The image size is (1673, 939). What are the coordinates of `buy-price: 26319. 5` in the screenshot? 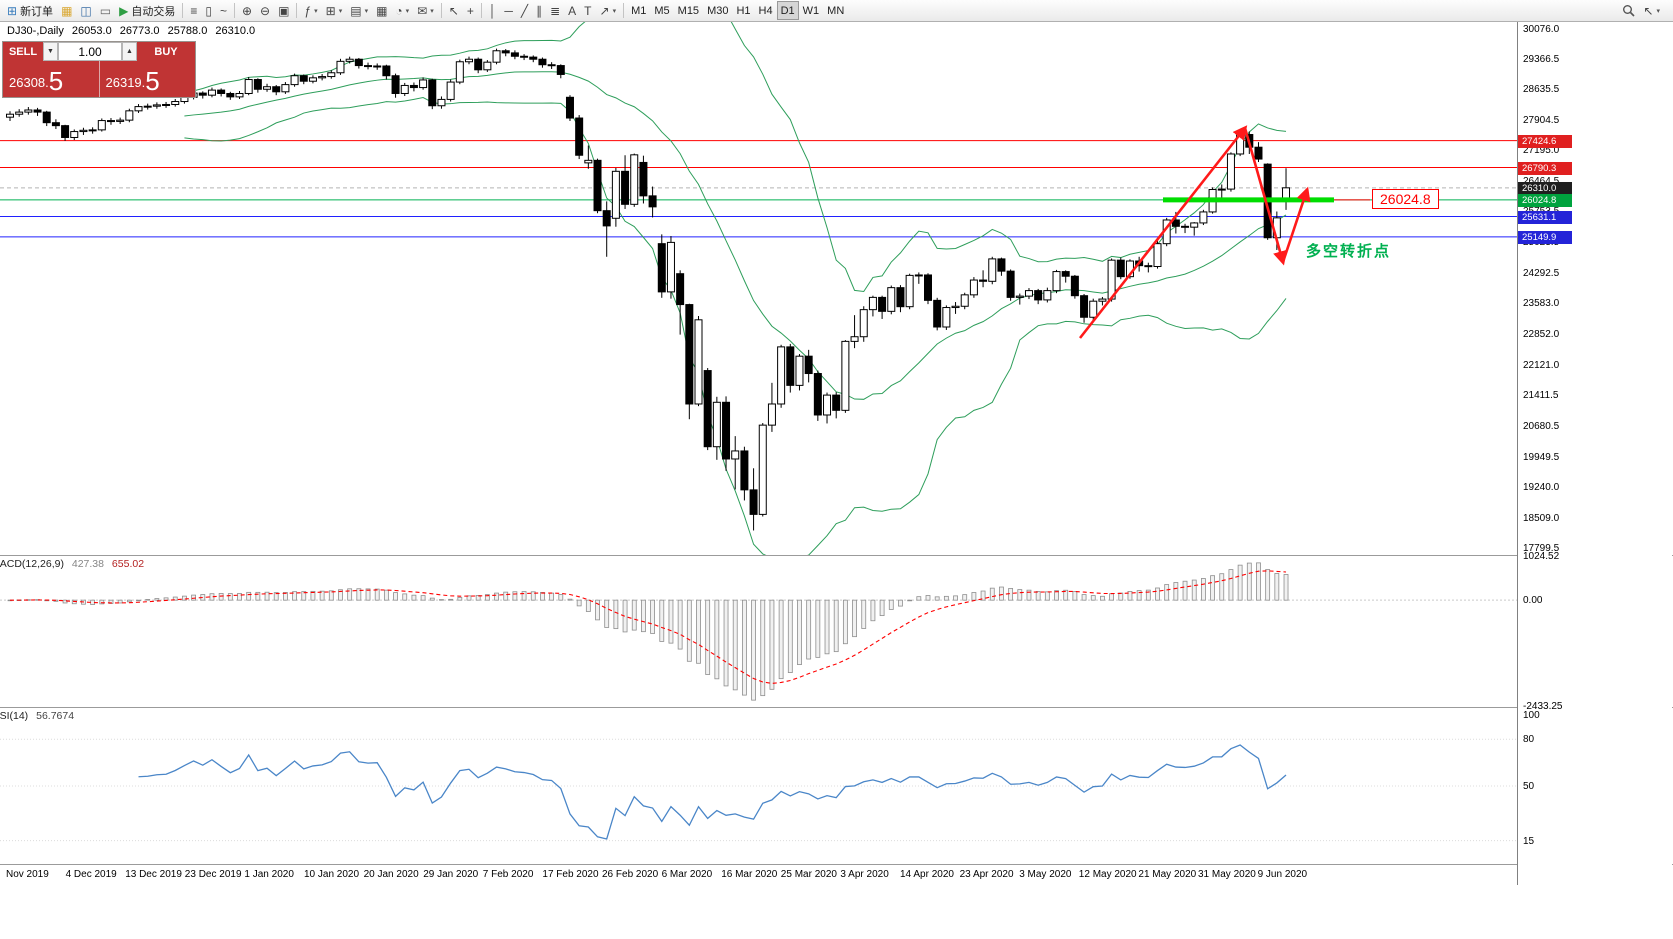 It's located at (147, 79).